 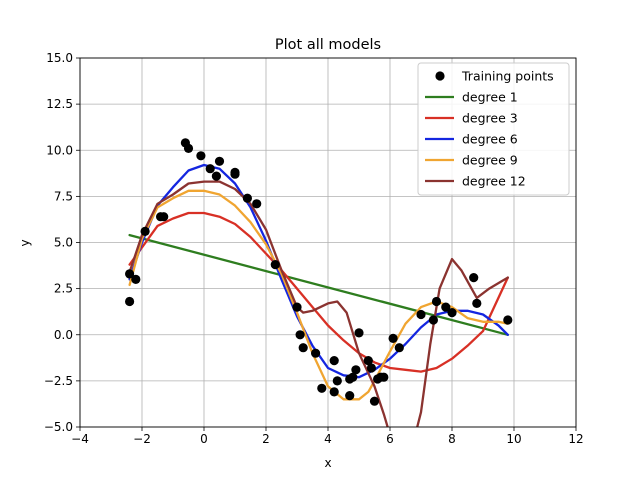 What do you see at coordinates (204, 439) in the screenshot?
I see `x-tick-label: 0` at bounding box center [204, 439].